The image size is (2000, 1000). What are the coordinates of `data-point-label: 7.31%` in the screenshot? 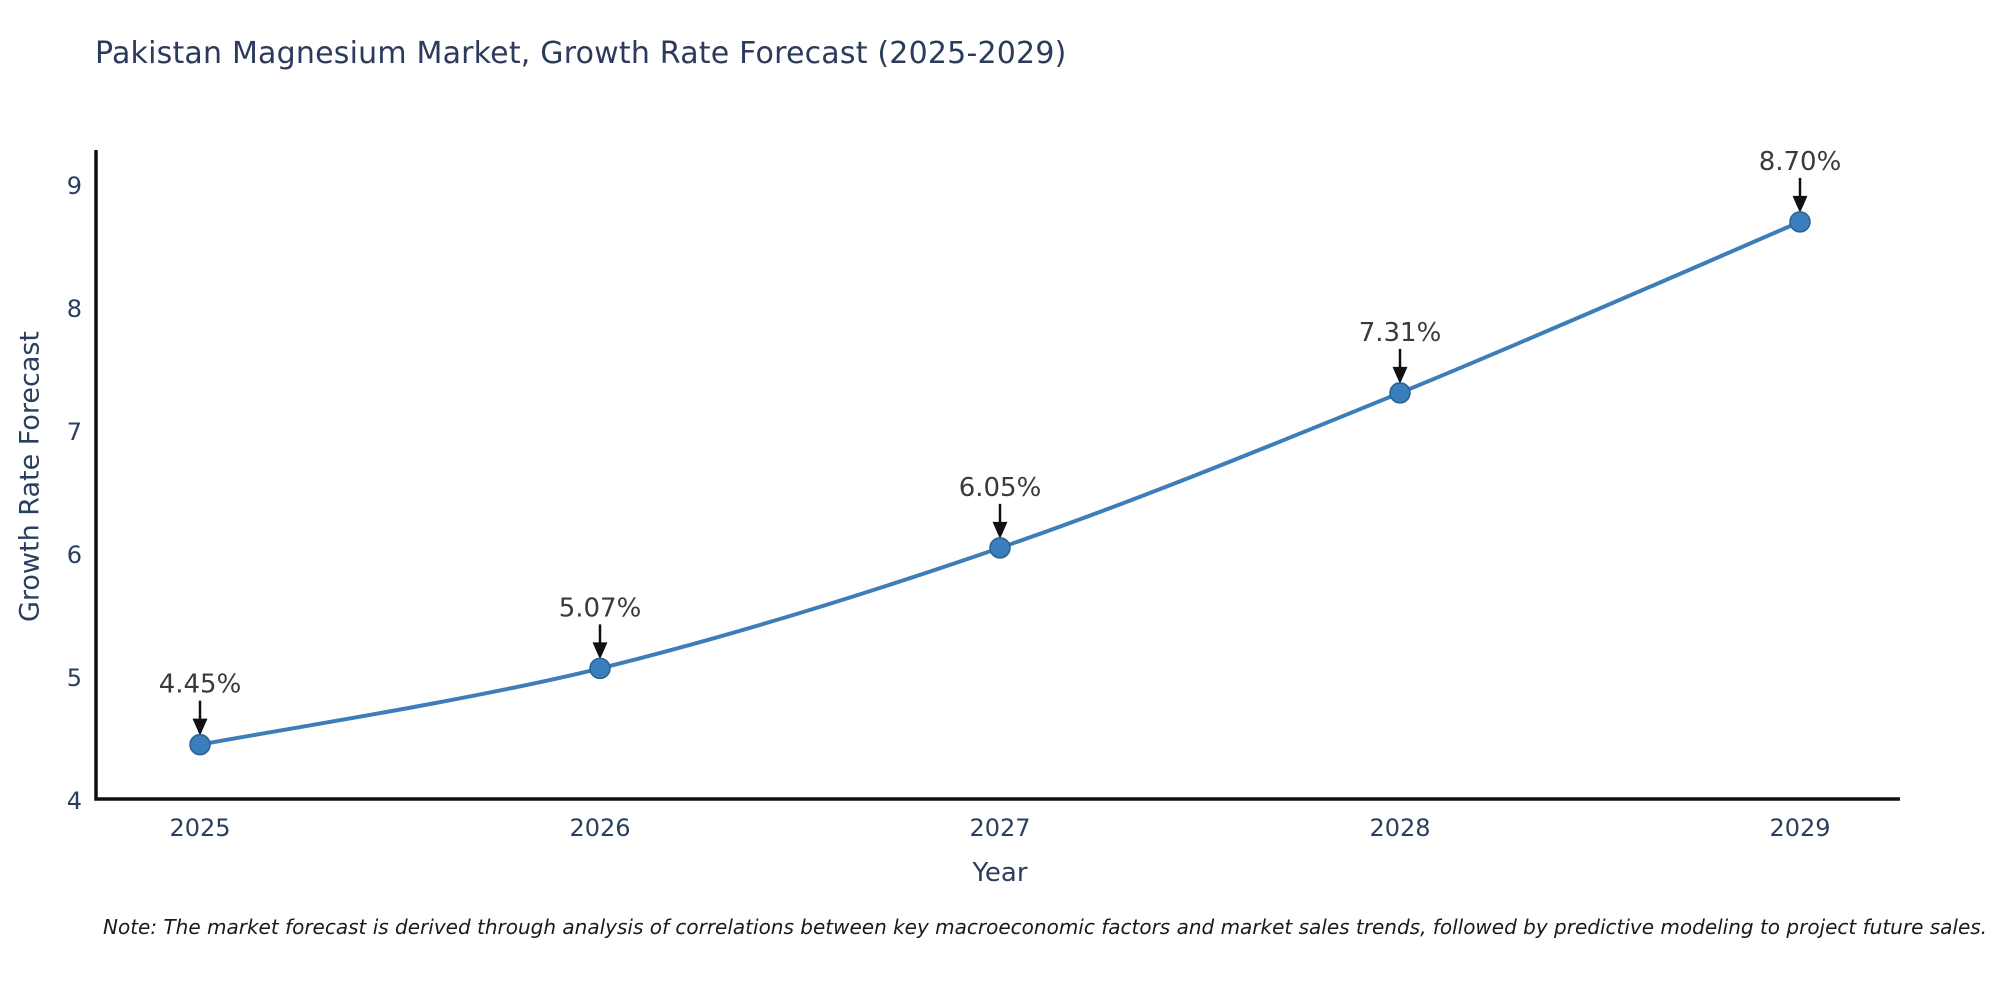 It's located at (1400, 333).